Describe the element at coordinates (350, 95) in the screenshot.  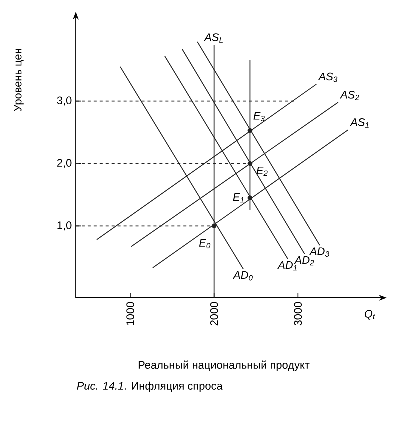
I see `series-label: AS$_{2}$` at that location.